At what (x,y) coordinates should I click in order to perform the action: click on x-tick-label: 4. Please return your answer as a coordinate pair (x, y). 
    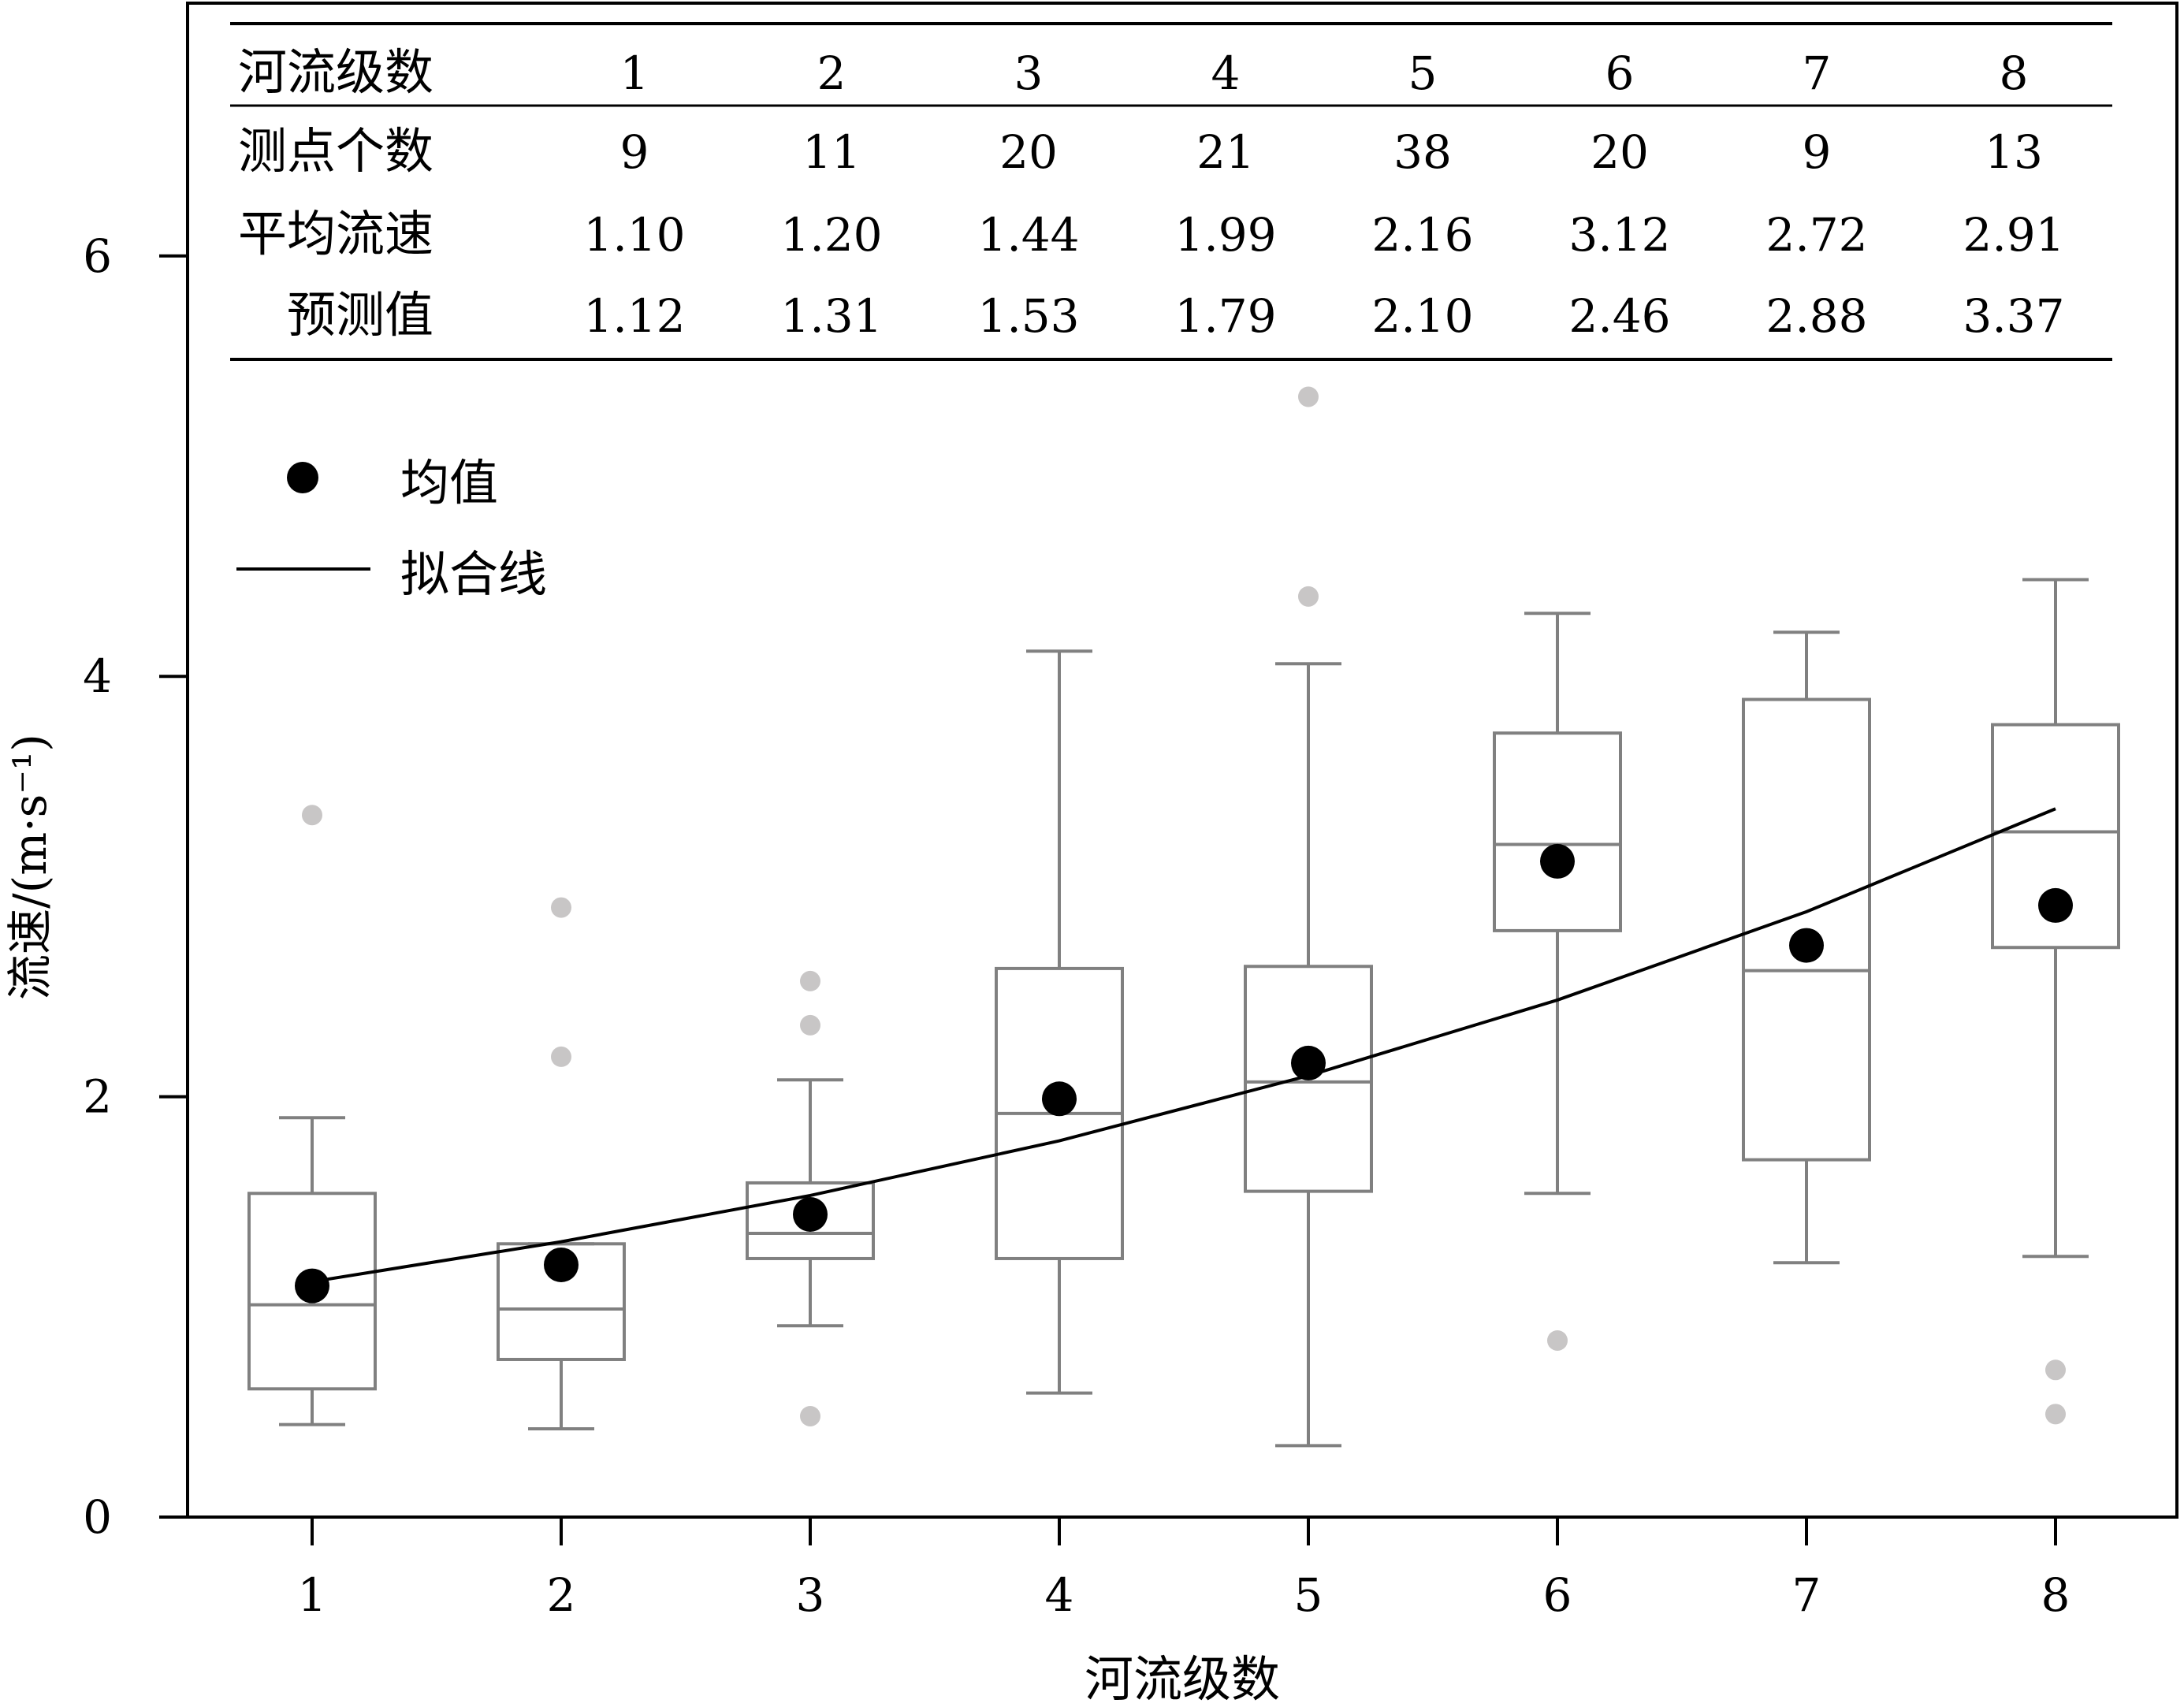
    Looking at the image, I should click on (1059, 1595).